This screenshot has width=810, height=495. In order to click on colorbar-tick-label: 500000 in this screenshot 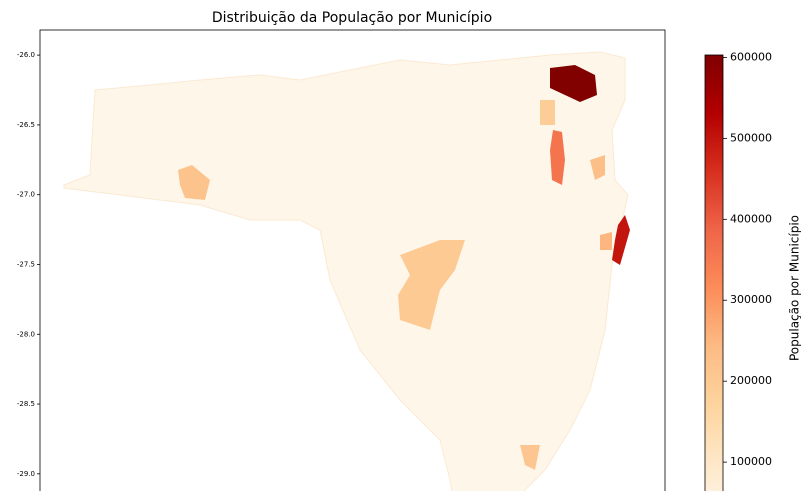, I will do `click(751, 137)`.